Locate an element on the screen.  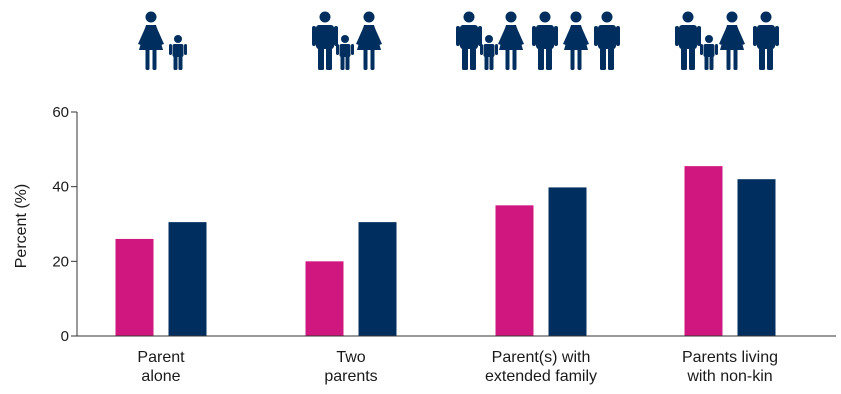
bar-series1-cat2 is located at coordinates (324, 298).